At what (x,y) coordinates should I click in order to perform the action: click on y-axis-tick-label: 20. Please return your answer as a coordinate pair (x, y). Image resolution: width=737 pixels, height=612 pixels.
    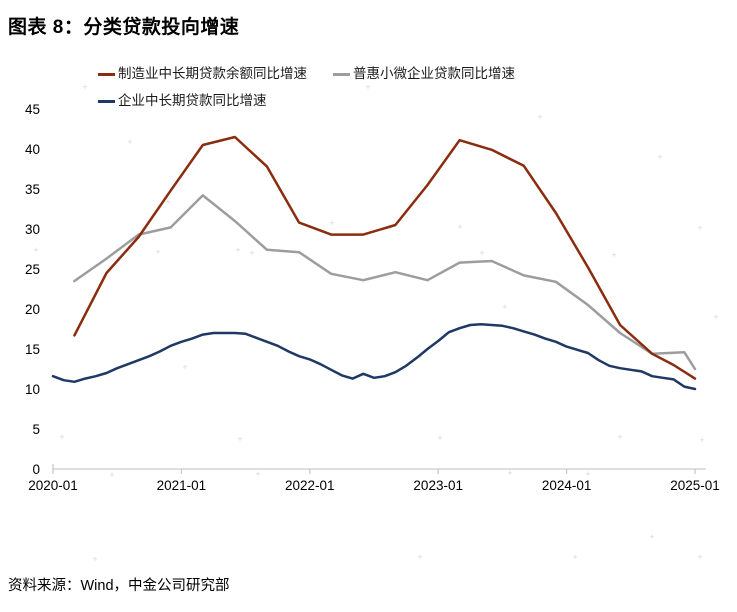
    Looking at the image, I should click on (32, 309).